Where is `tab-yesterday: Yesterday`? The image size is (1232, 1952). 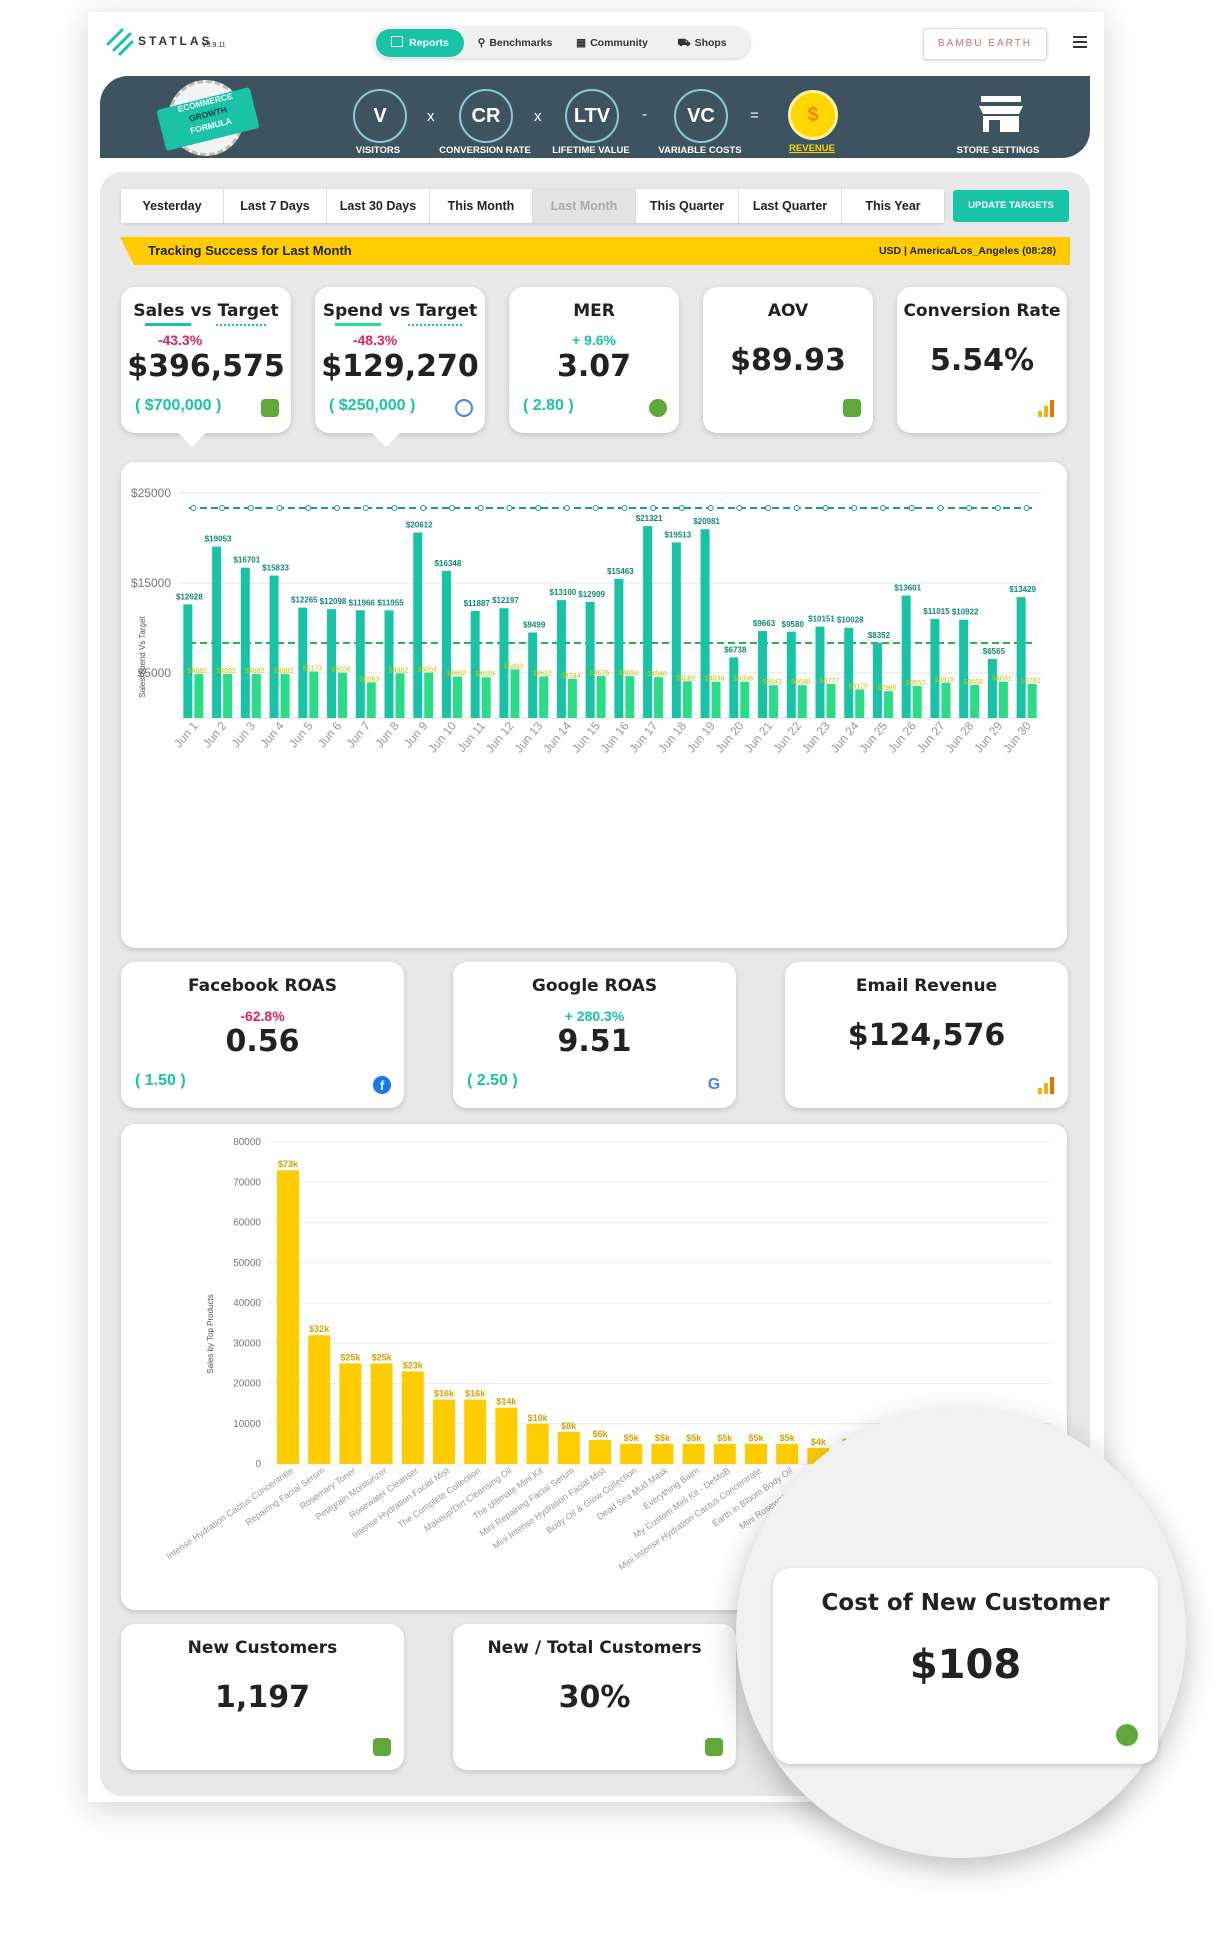 tab-yesterday: Yesterday is located at coordinates (172, 206).